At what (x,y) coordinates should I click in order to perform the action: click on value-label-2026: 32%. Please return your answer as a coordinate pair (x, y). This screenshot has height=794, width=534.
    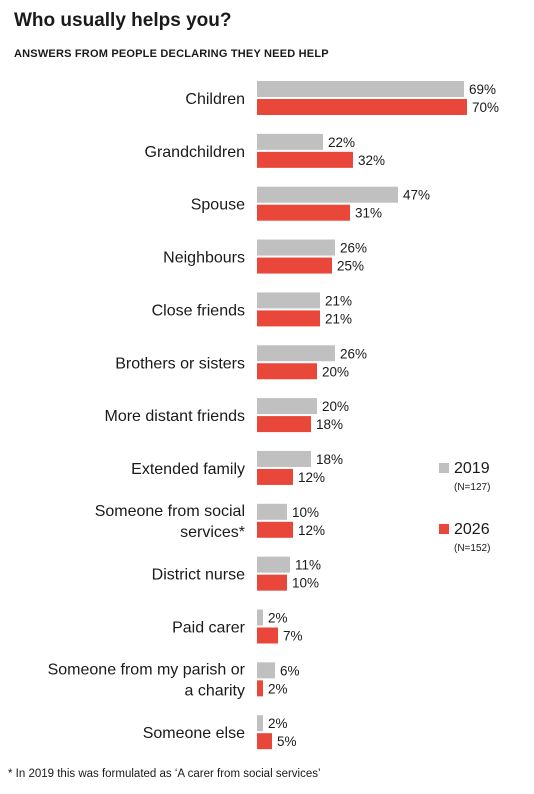
    Looking at the image, I should click on (371, 160).